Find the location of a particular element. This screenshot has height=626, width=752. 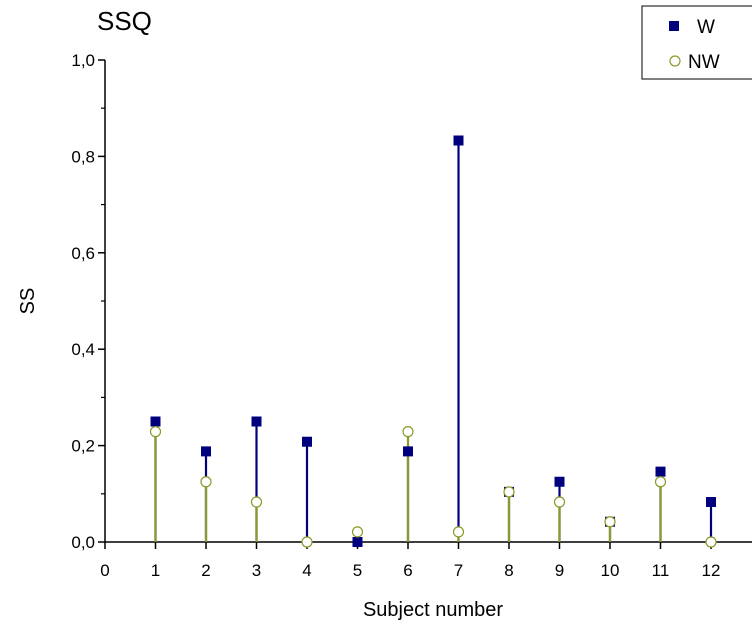

legend-nw-label: NW is located at coordinates (704, 62).